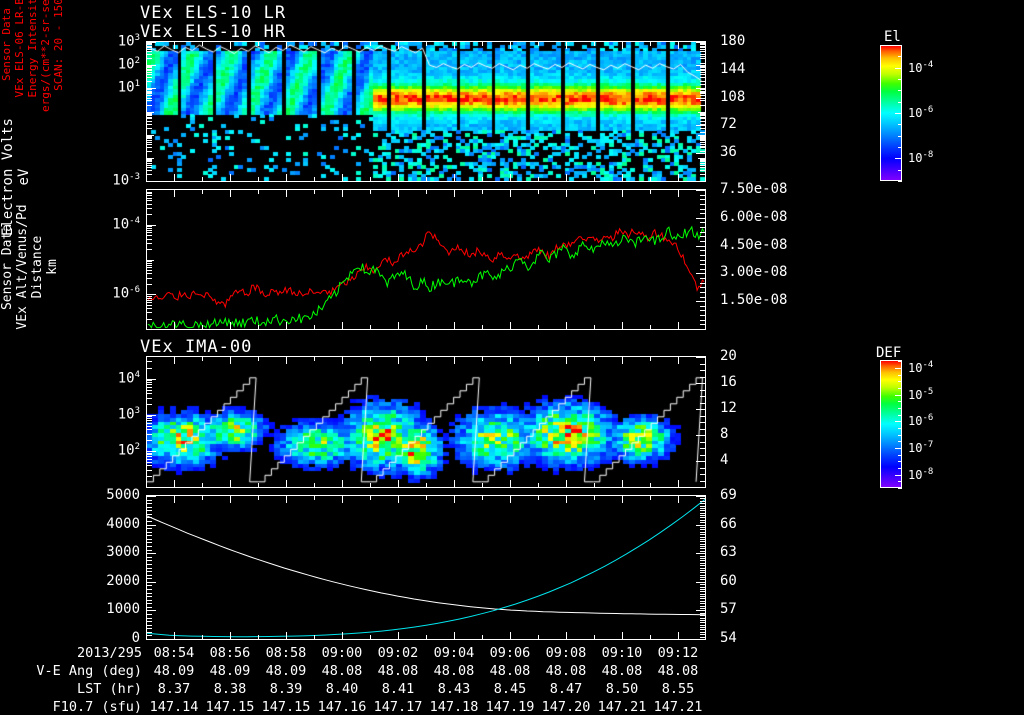  I want to click on panel-electron-energy-spectrogram, so click(426, 111).